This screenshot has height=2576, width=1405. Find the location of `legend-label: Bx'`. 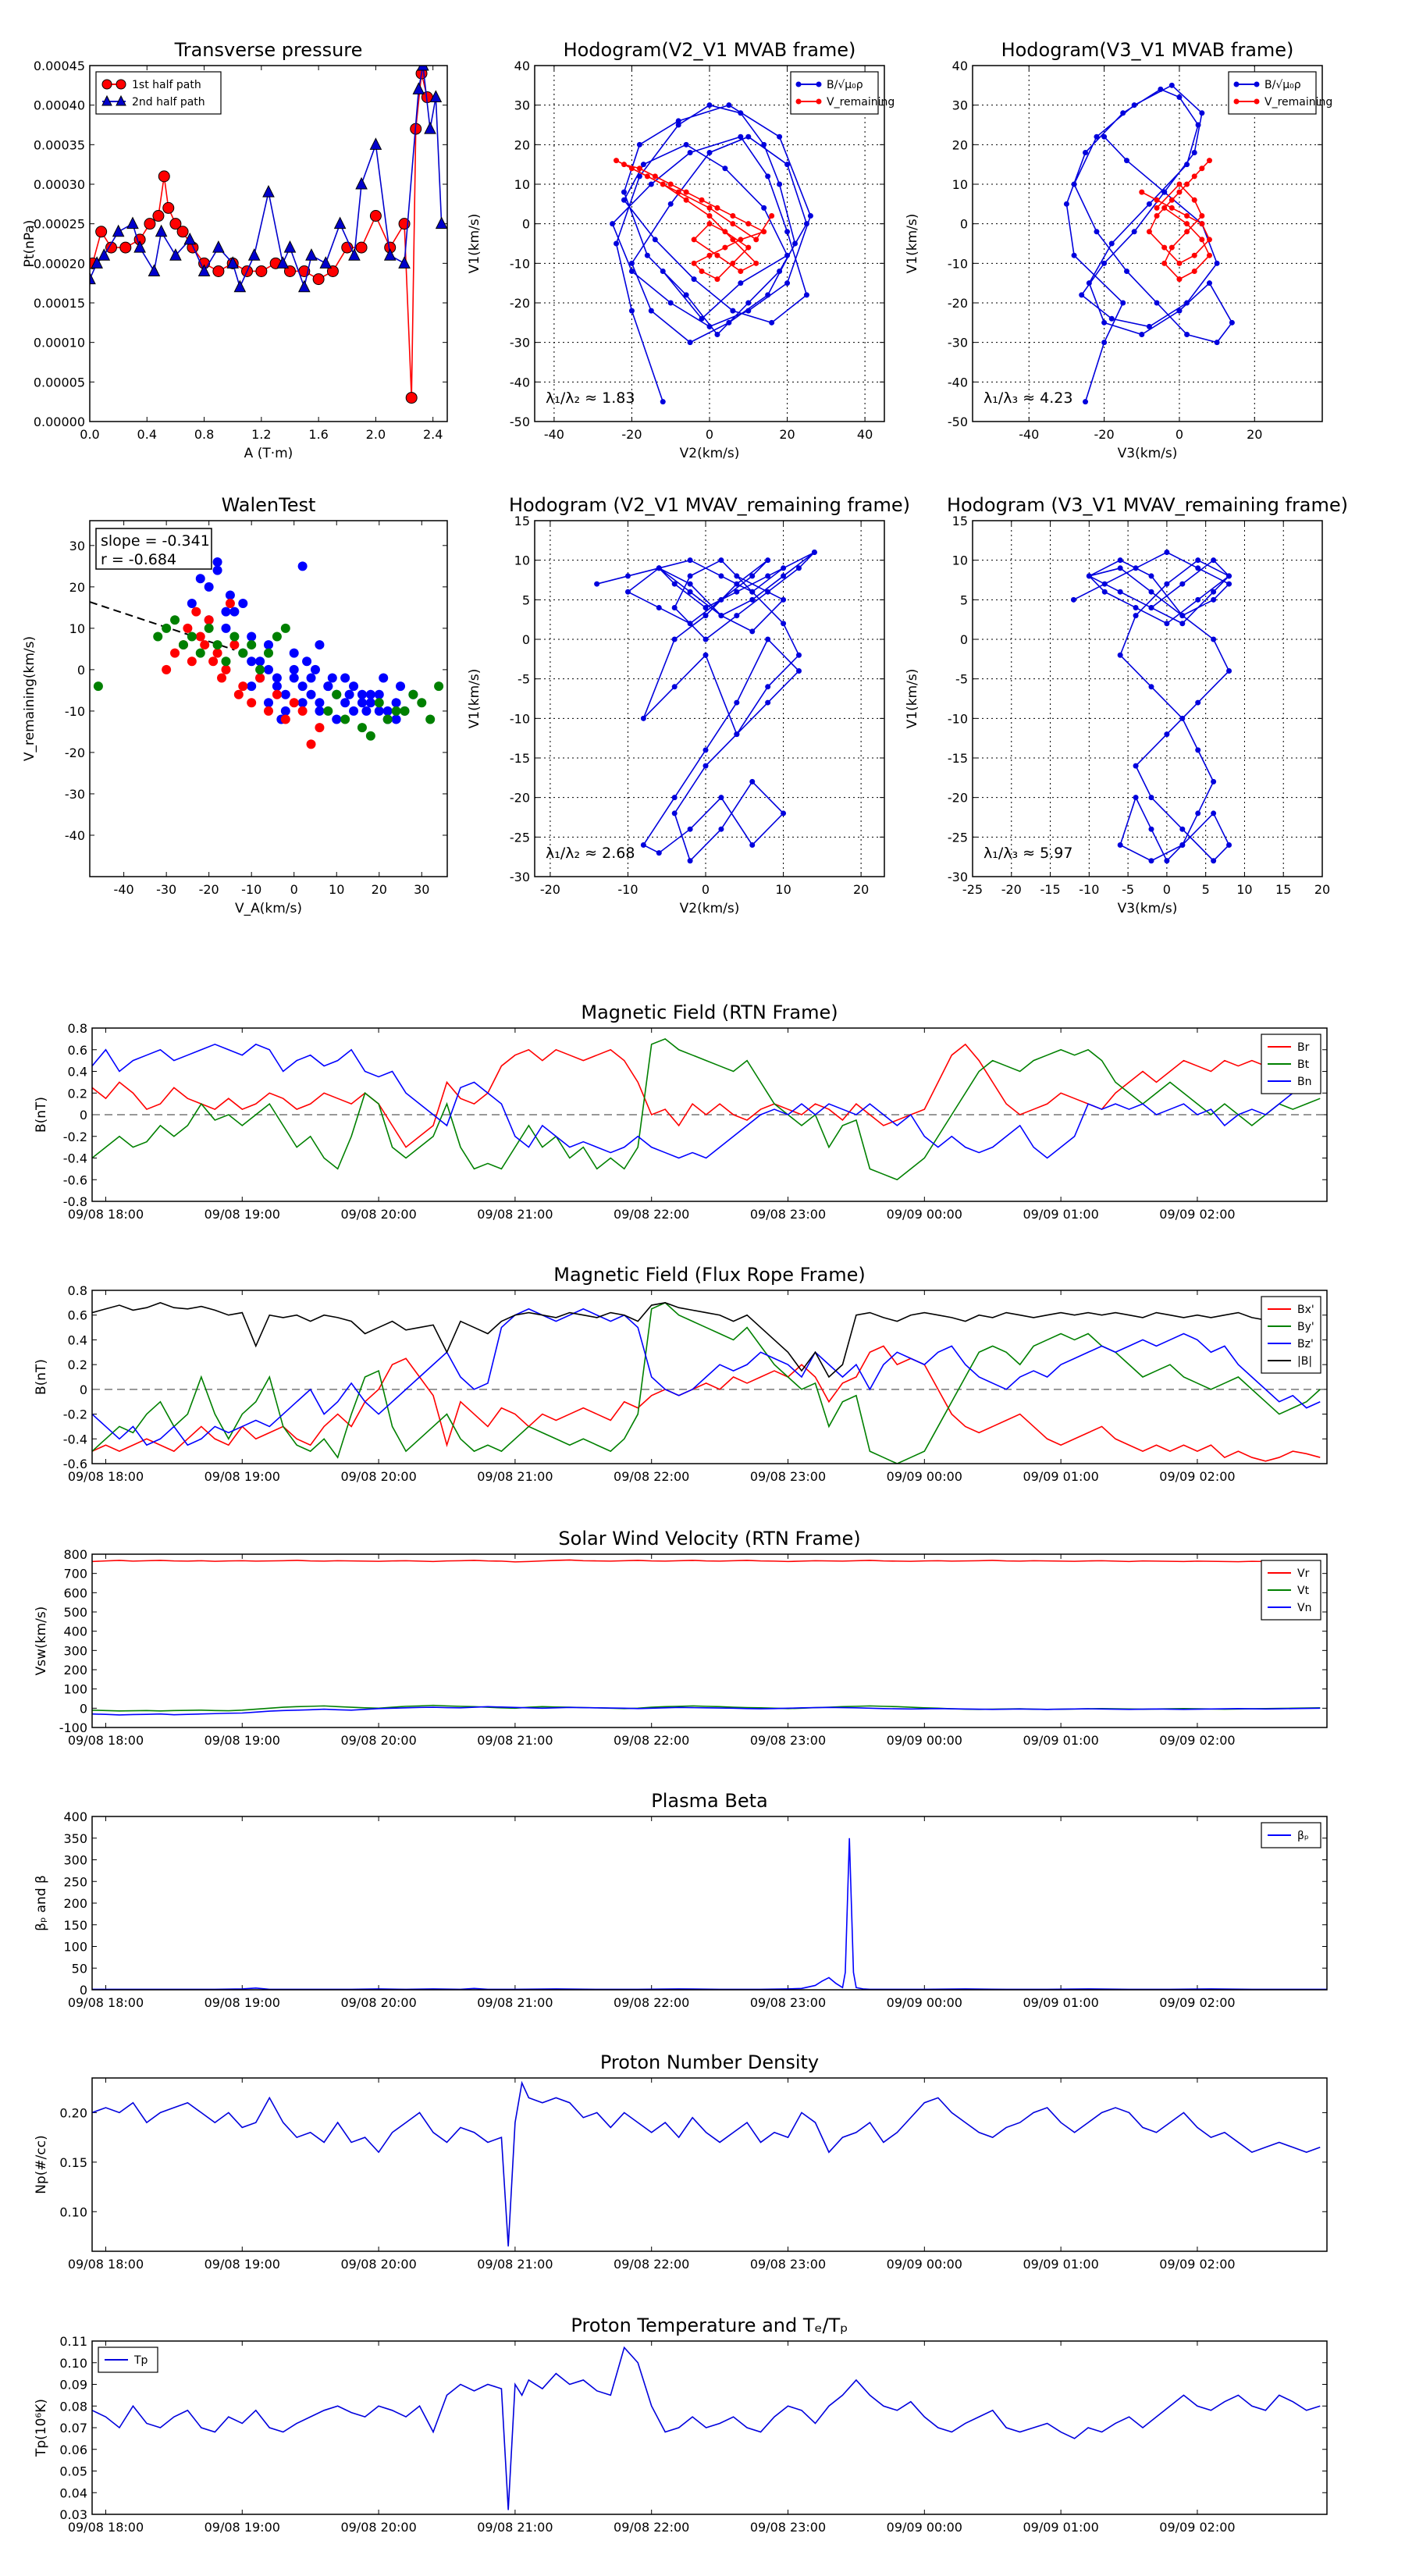

legend-label: Bx' is located at coordinates (1305, 1310).